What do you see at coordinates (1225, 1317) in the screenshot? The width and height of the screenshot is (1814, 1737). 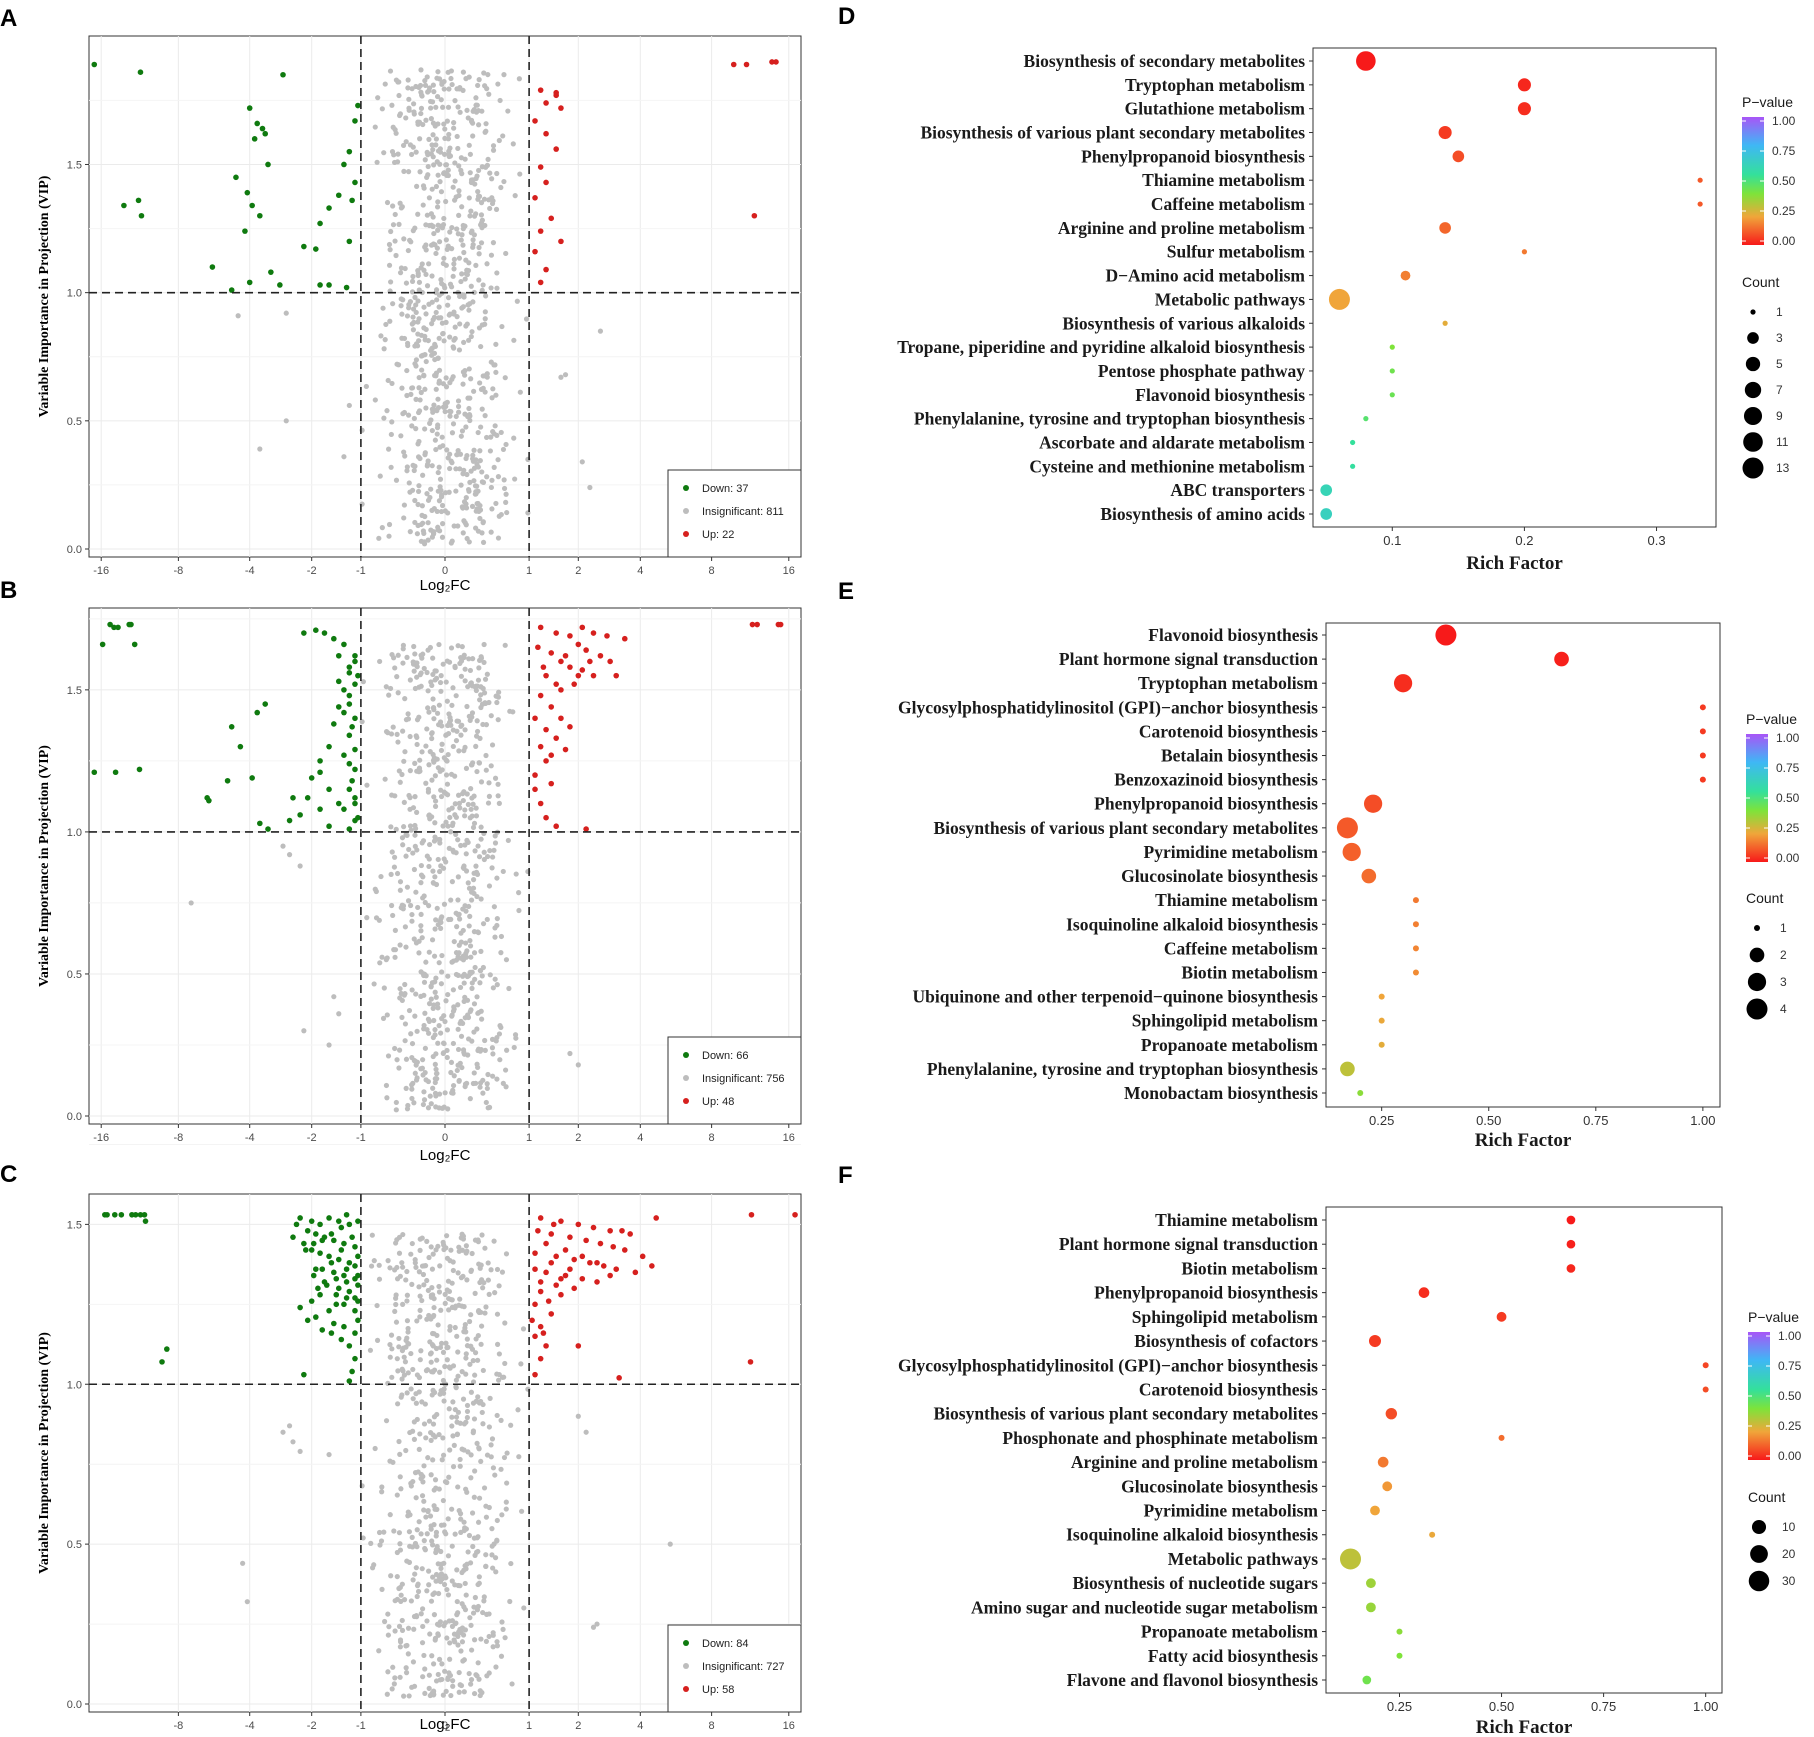 I see `pathway-label: Sphingolipid metabolism` at bounding box center [1225, 1317].